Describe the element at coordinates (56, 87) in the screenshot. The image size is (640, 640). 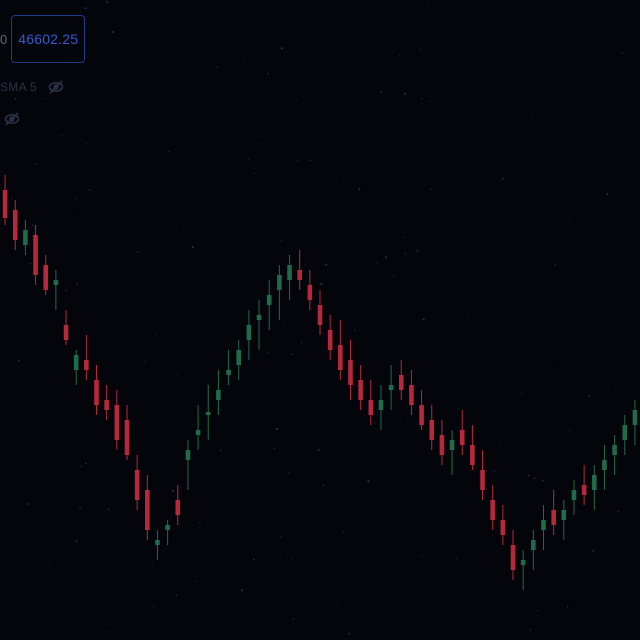
I see `hide-indicator-eye-off-icon` at that location.